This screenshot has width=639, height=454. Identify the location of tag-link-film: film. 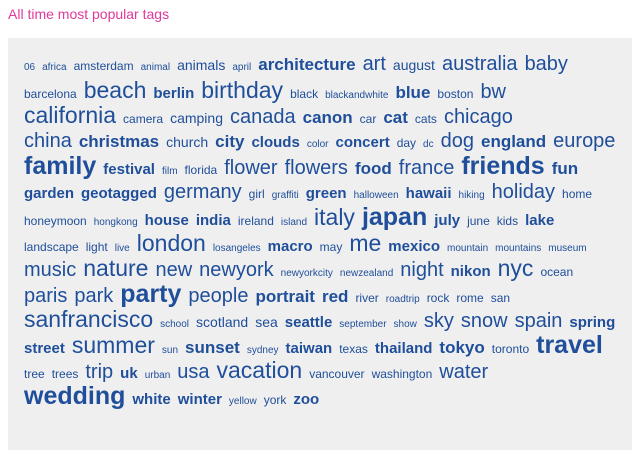
(169, 171).